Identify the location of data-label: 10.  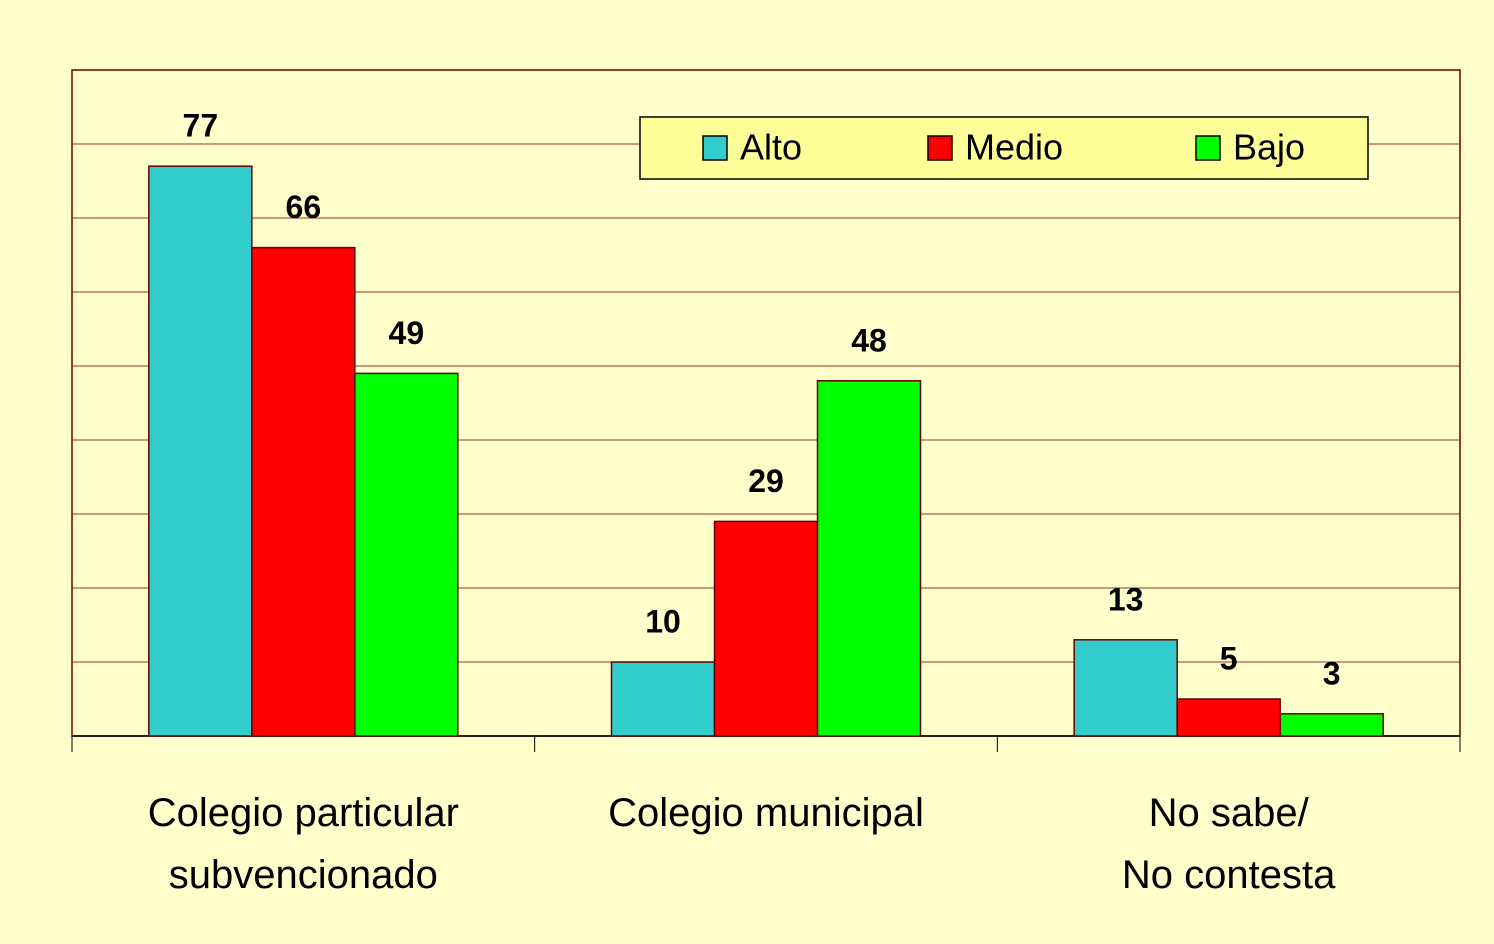
(663, 621).